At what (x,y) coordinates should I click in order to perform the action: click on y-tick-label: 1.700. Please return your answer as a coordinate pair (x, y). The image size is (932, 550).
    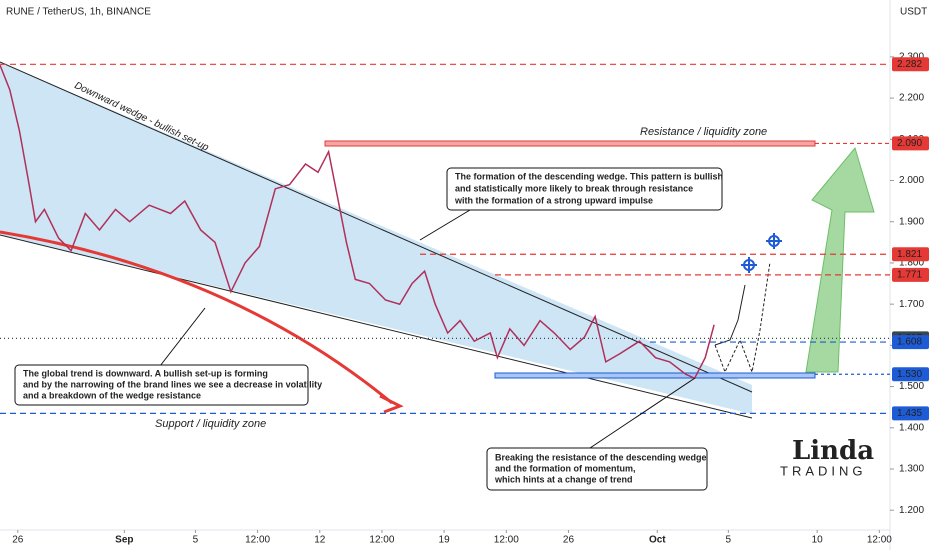
    Looking at the image, I should click on (911, 304).